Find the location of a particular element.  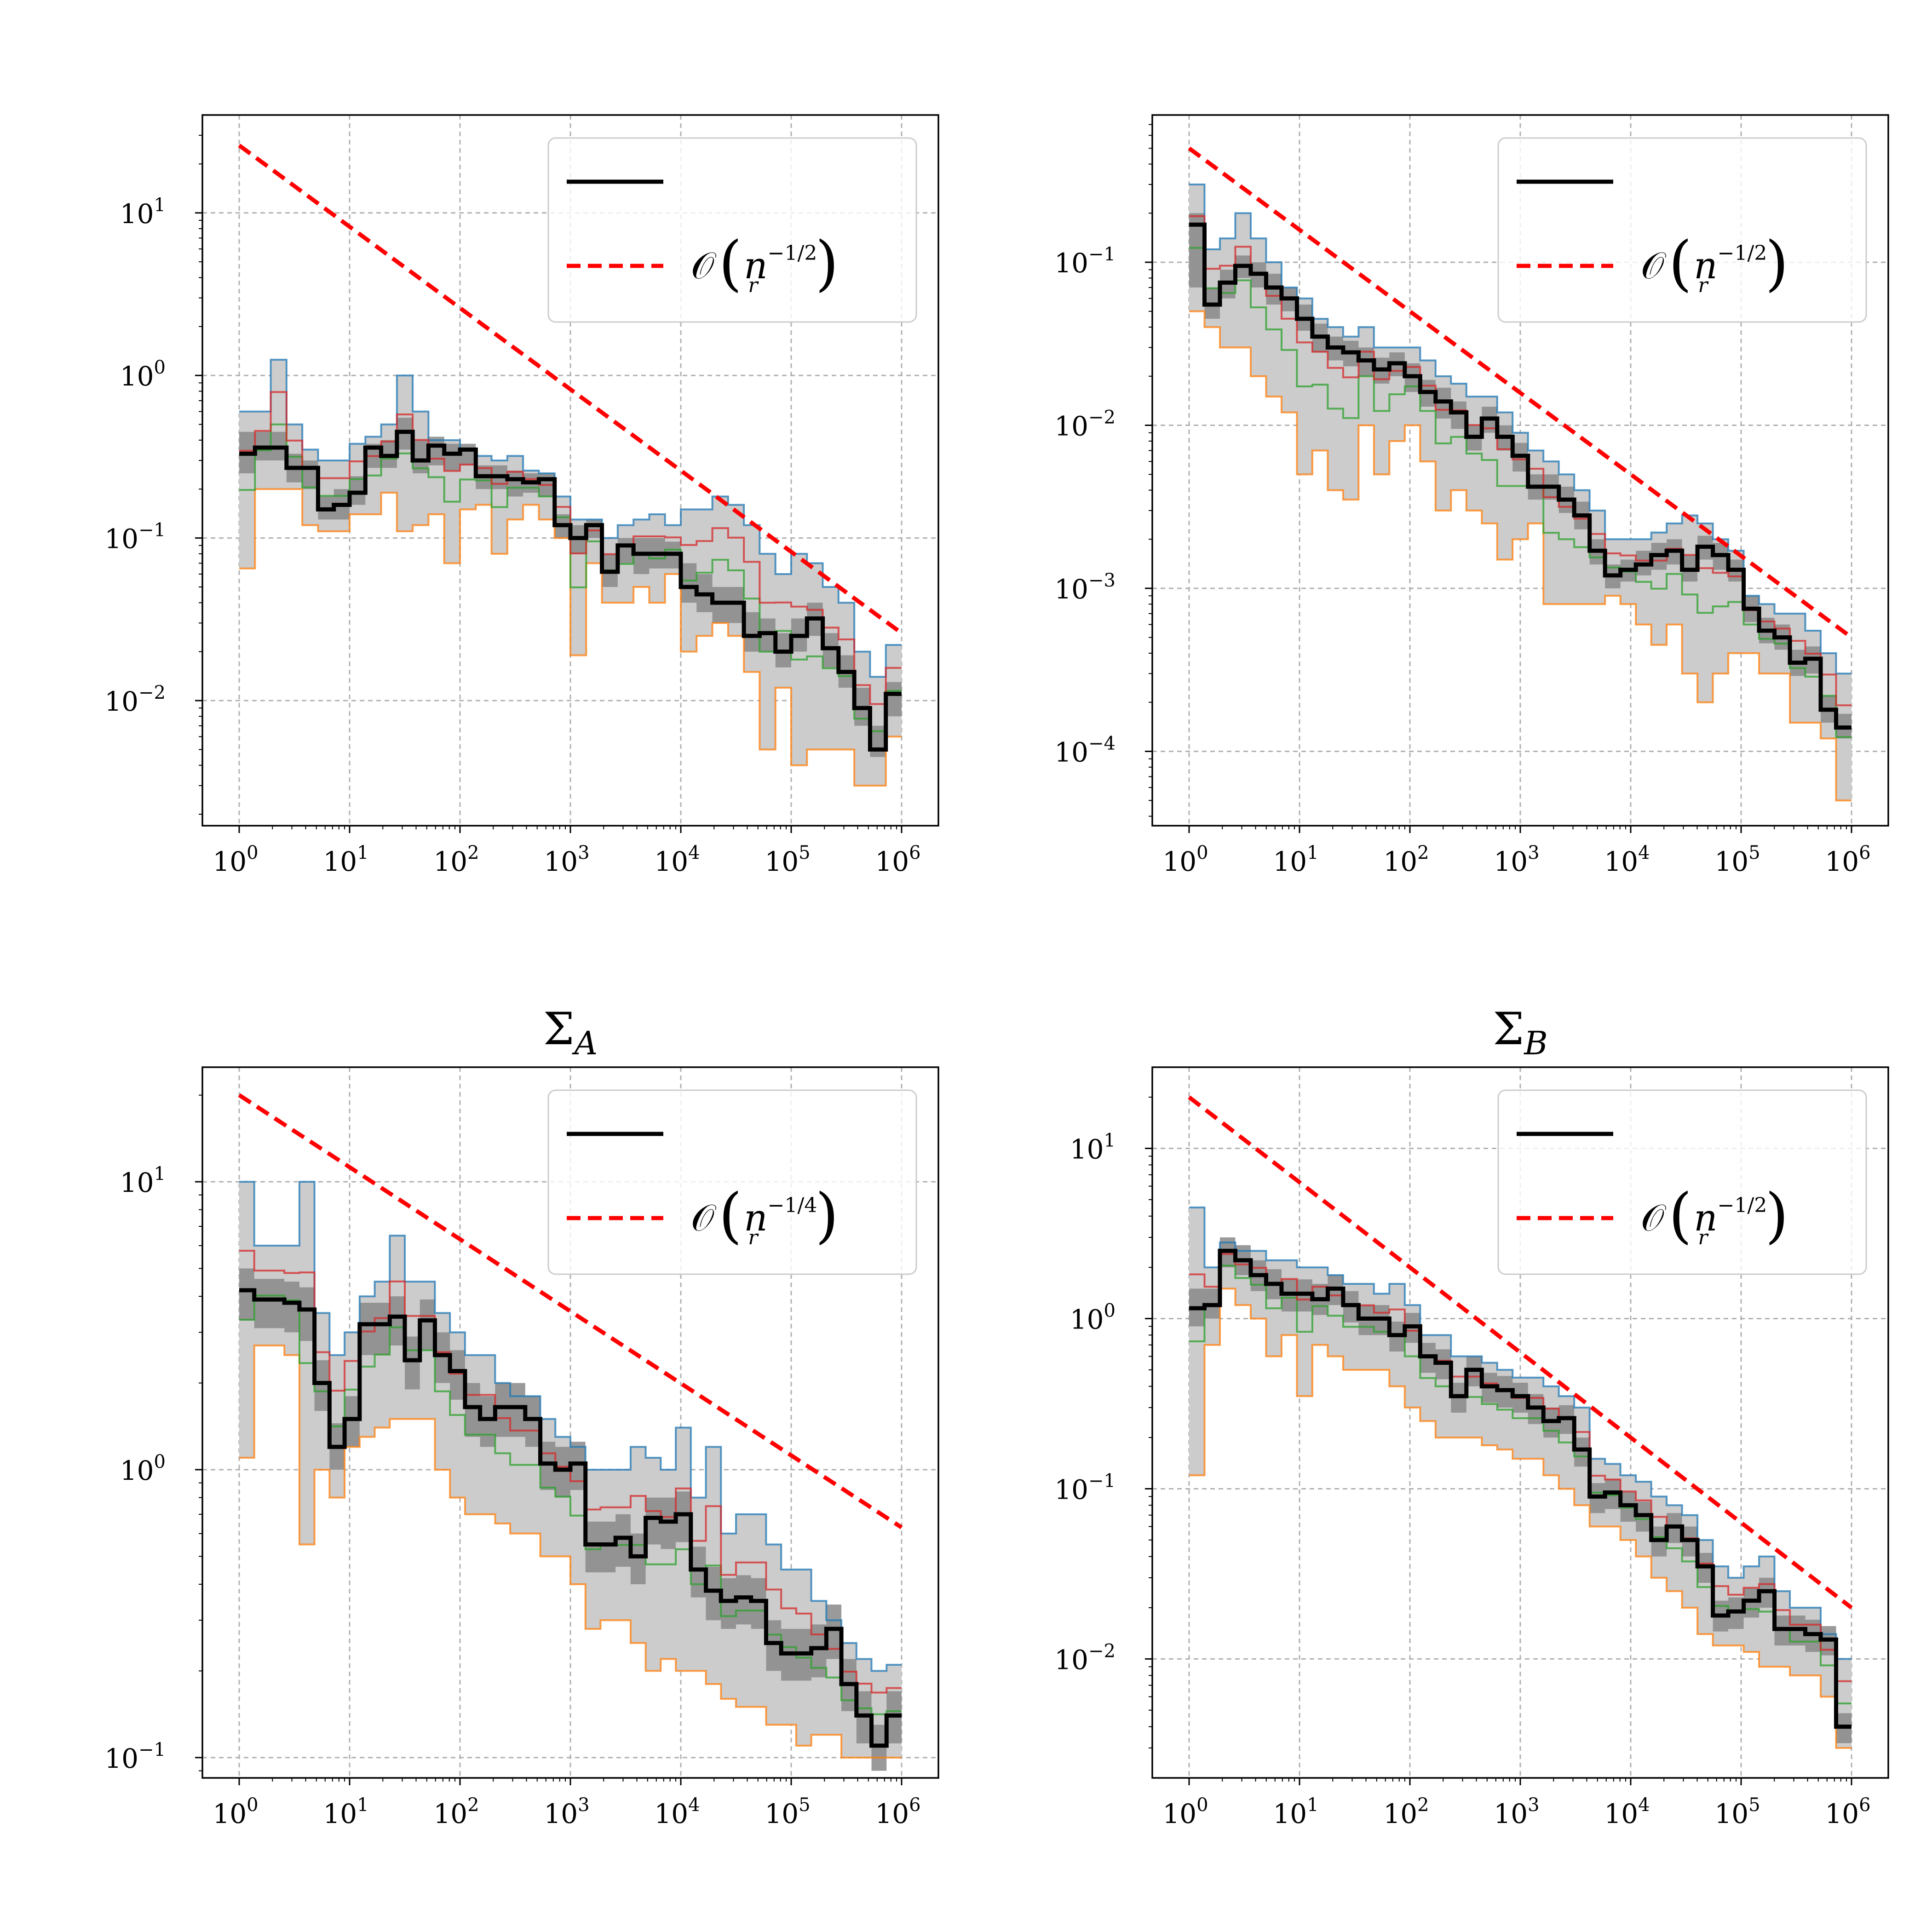

y-tick-label: 10⁰ is located at coordinates (1093, 1317).